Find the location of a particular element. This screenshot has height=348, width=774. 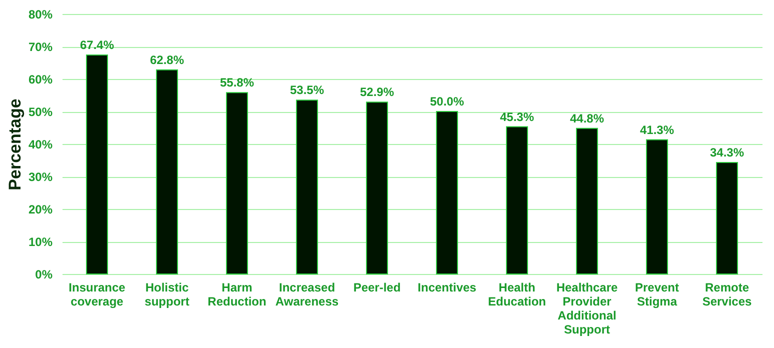

y-tick-label: 0% is located at coordinates (44, 275).